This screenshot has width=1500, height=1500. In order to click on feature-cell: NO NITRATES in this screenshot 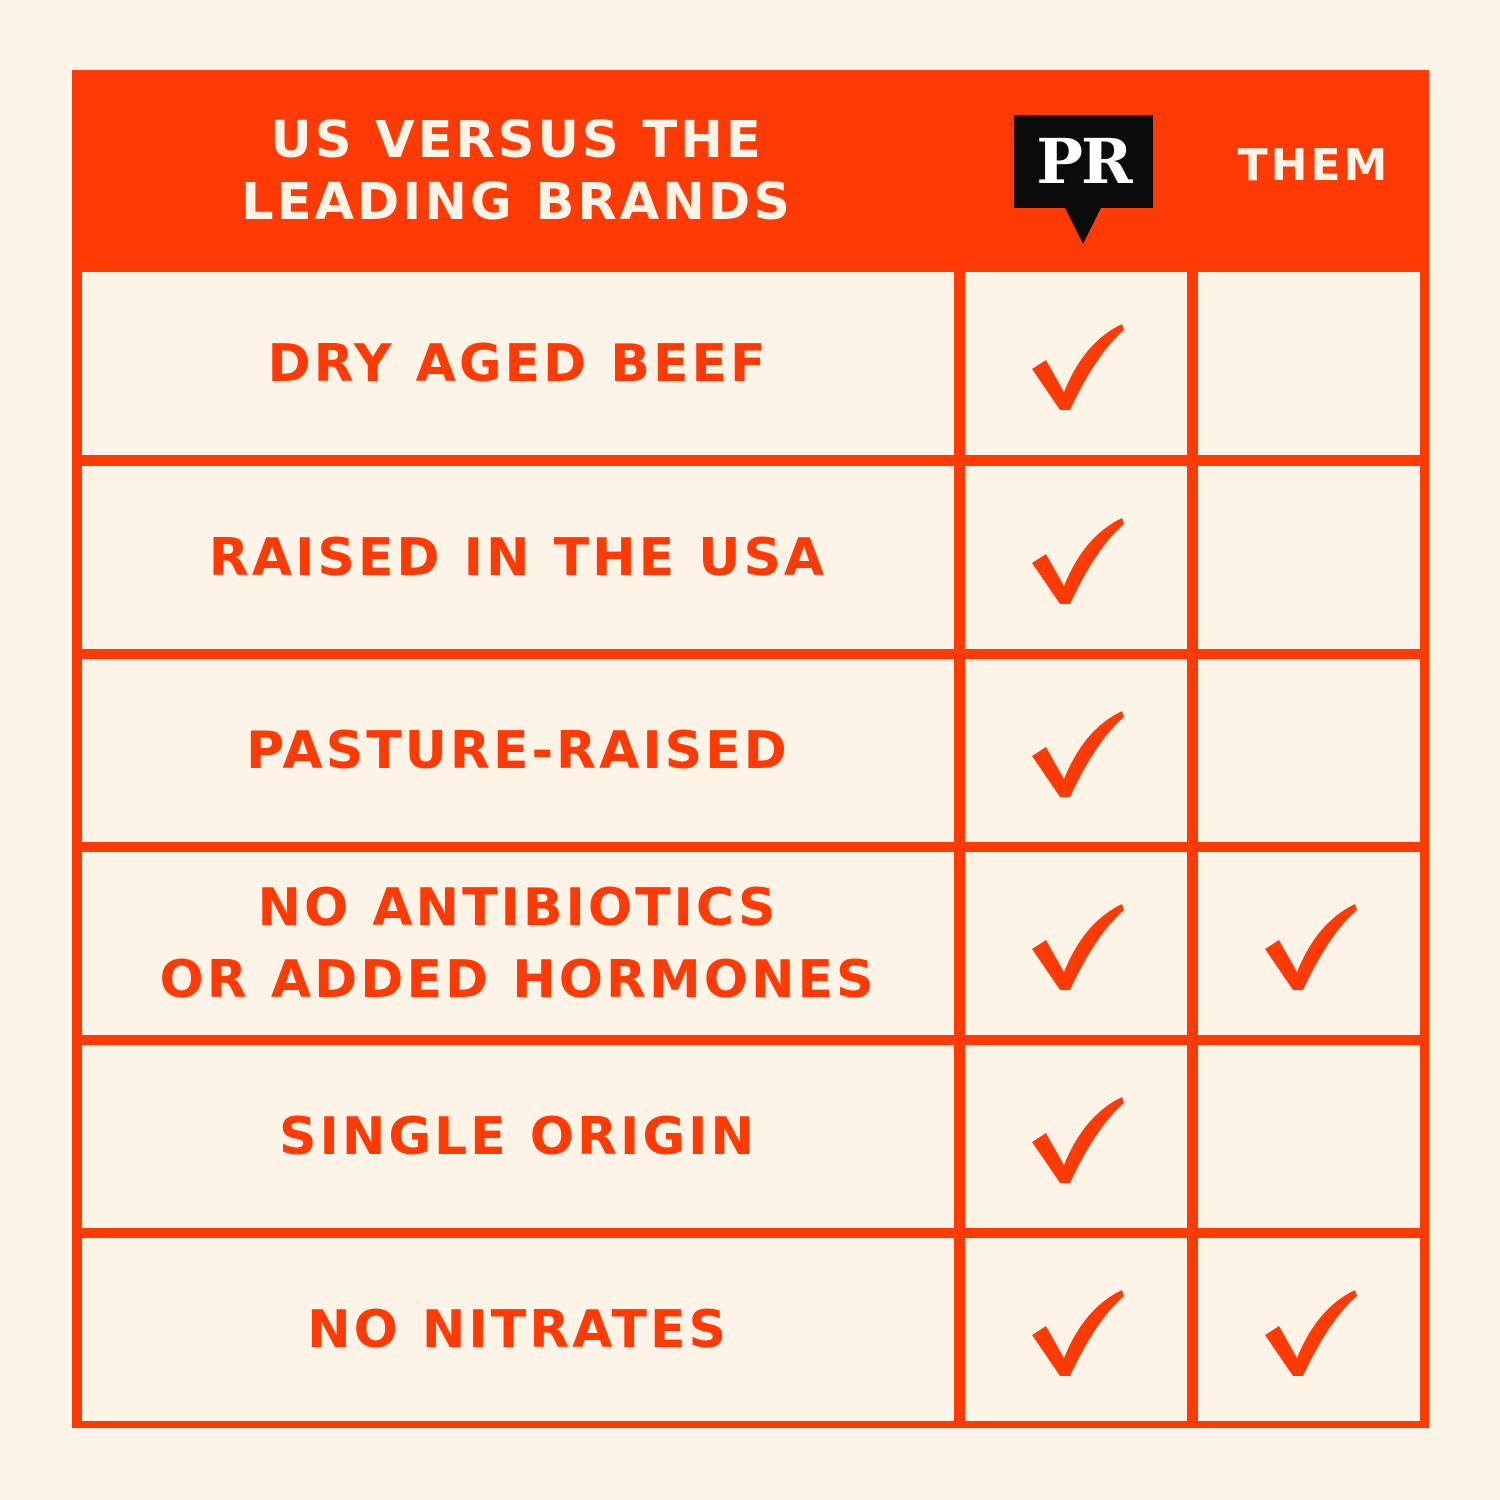, I will do `click(518, 1329)`.